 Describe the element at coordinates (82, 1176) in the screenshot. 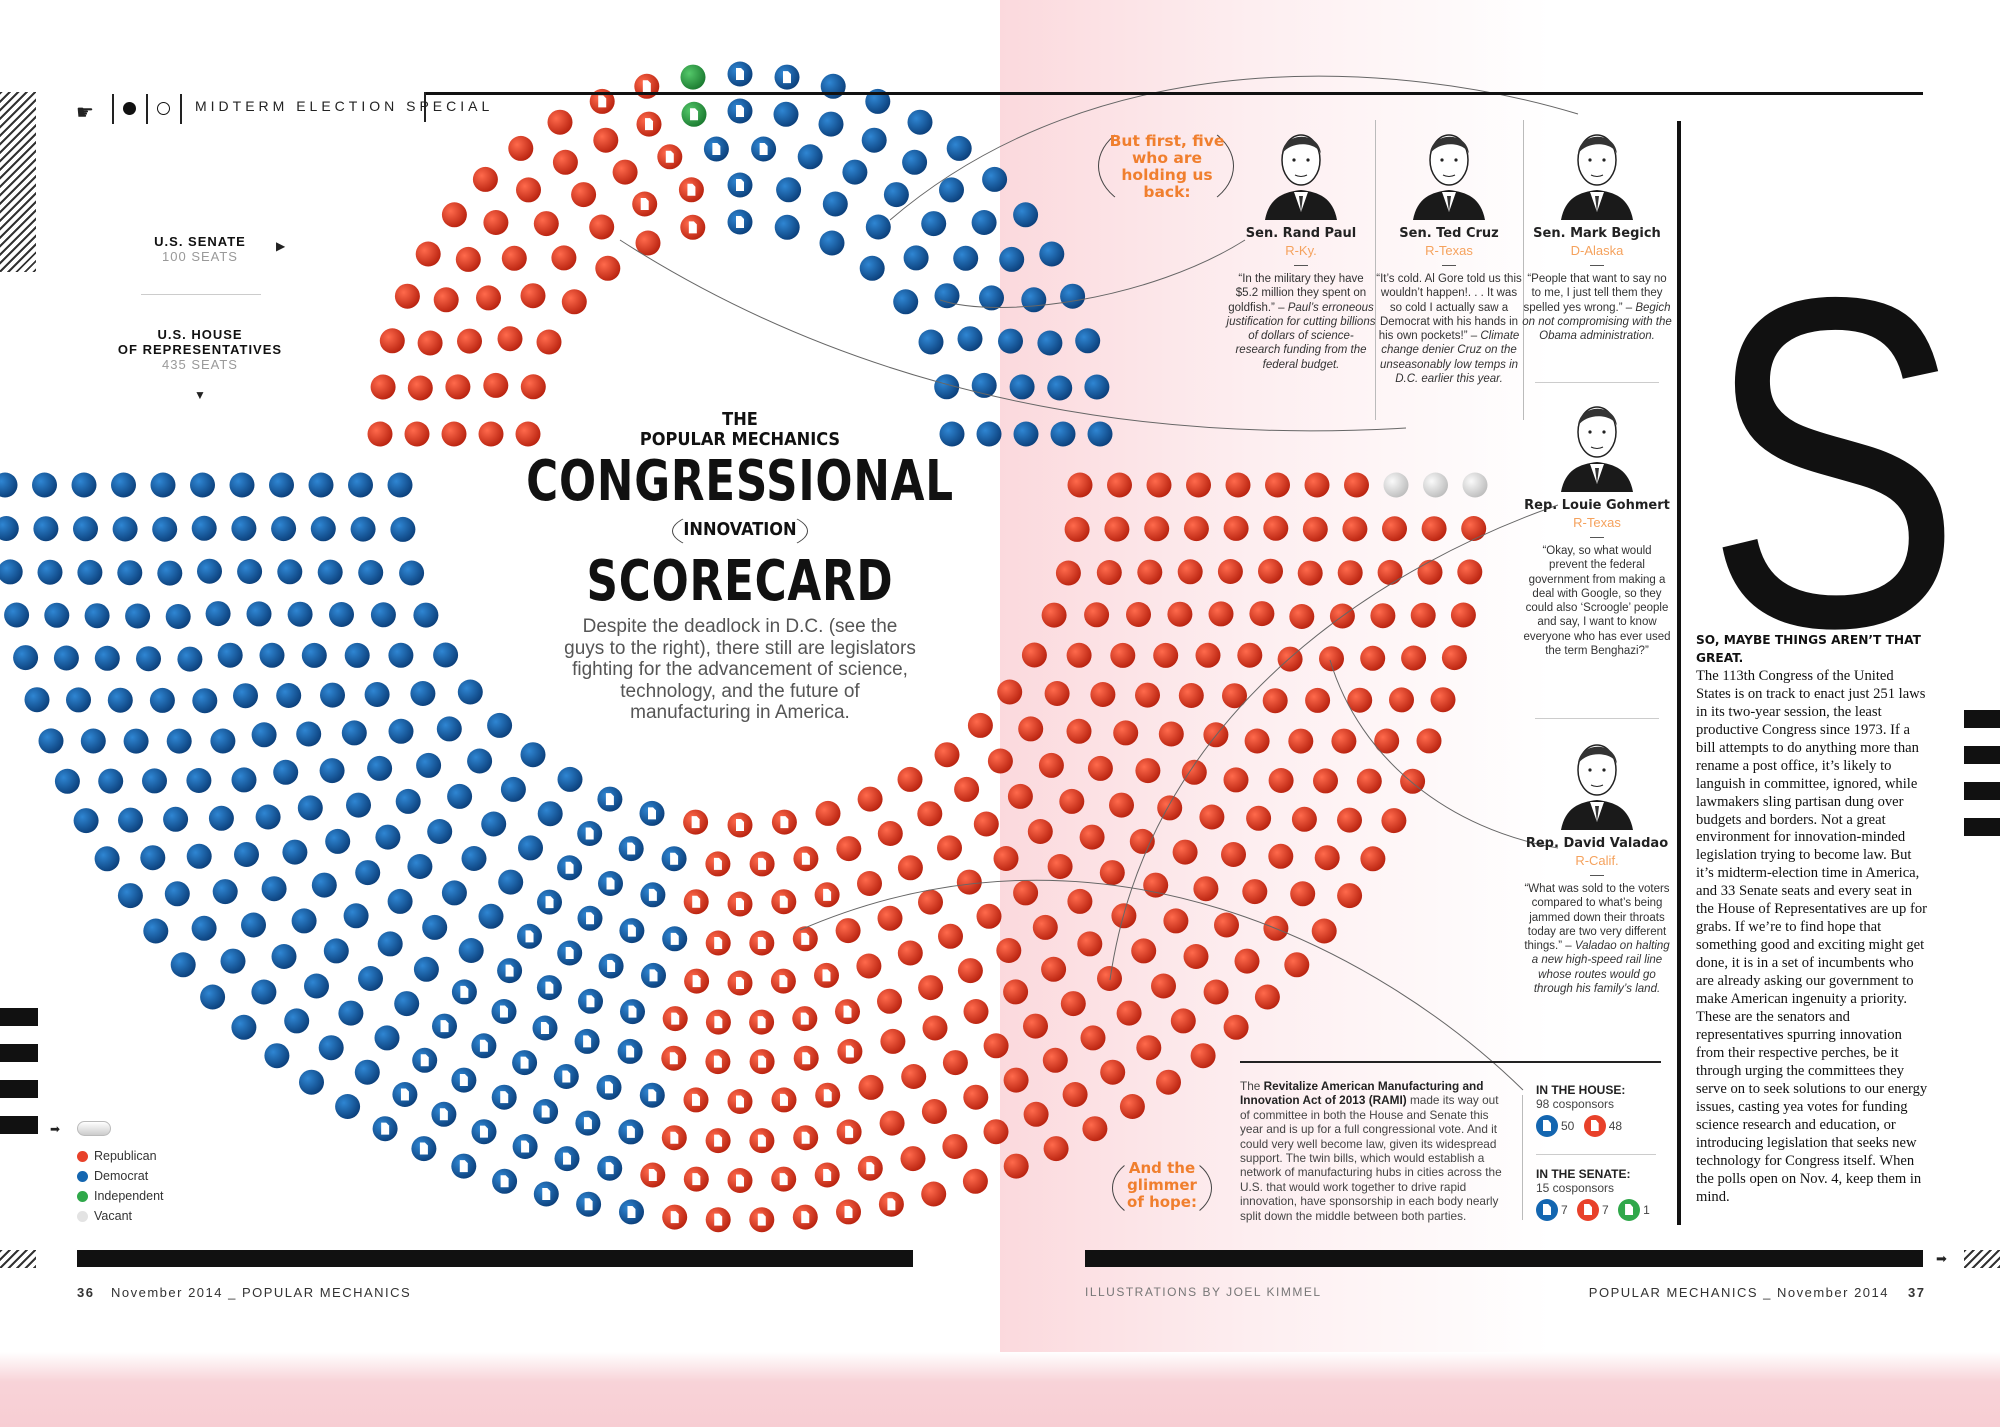

I see `democrat-swatch` at that location.